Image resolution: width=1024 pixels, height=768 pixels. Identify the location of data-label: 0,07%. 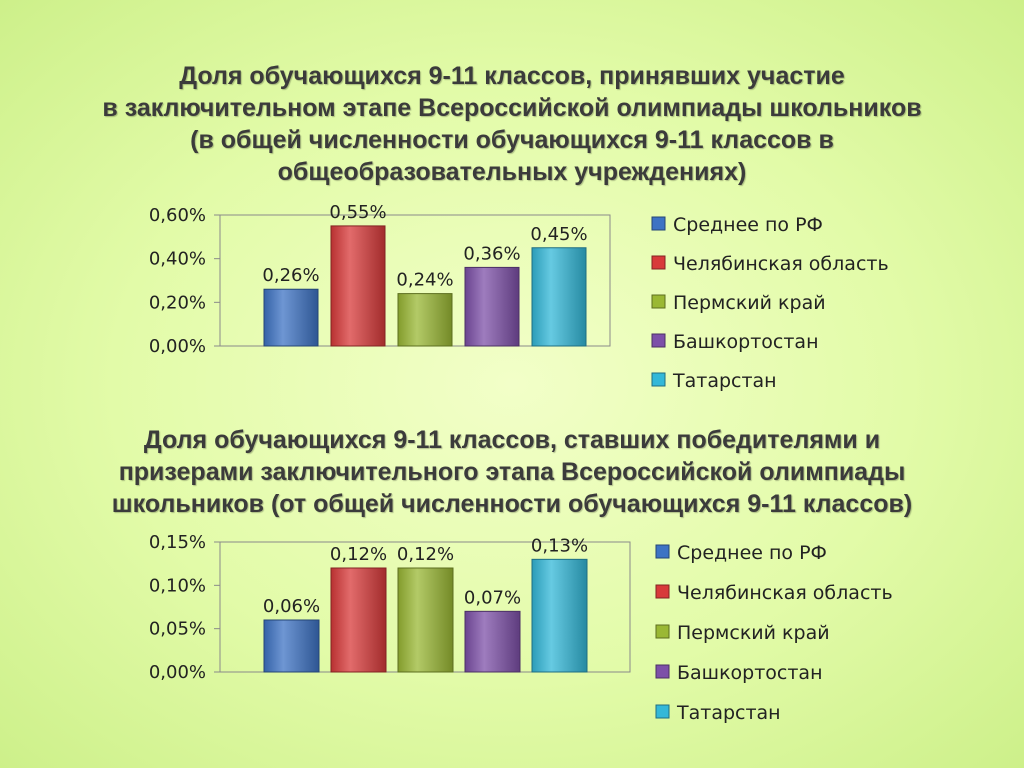
(492, 597).